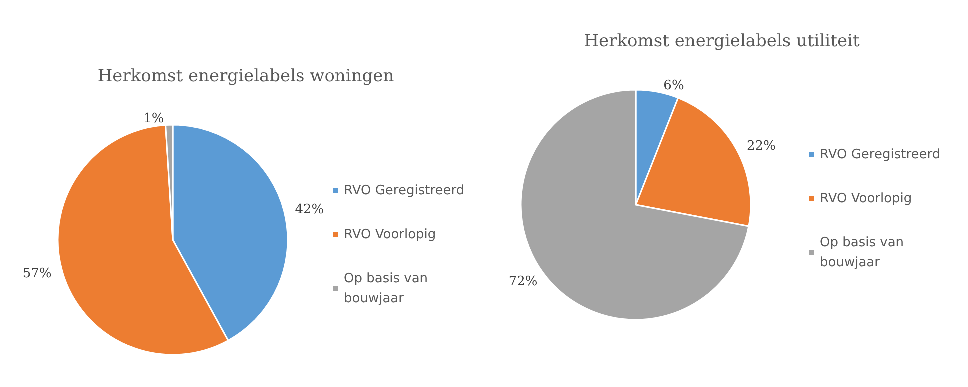 Image resolution: width=968 pixels, height=387 pixels. I want to click on data-label: 72%, so click(523, 282).